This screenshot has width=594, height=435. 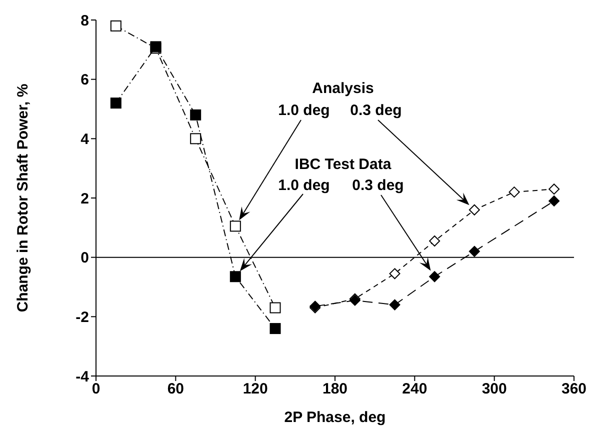 I want to click on y-tick-label: -4, so click(x=83, y=377).